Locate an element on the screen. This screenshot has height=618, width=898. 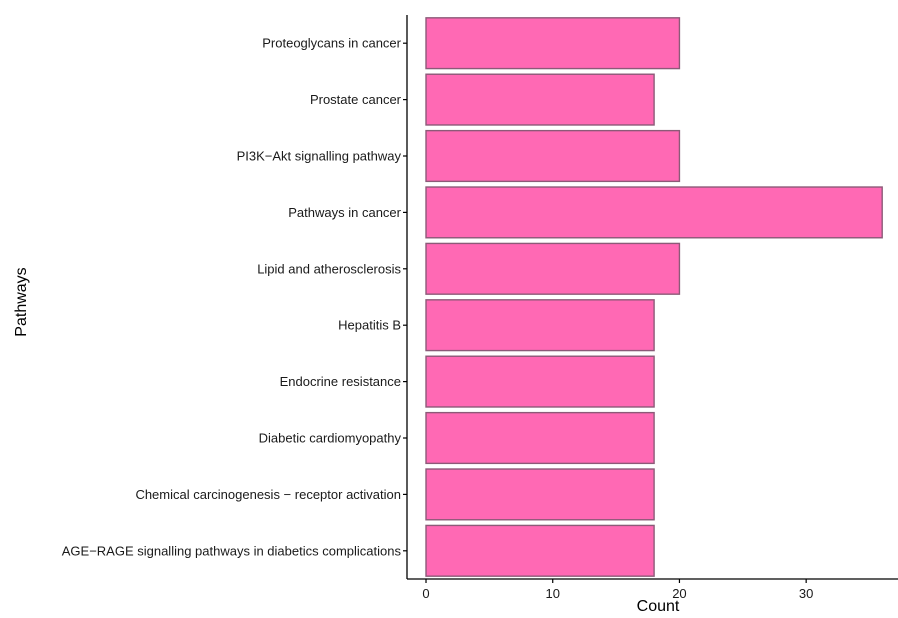
y-tick-label: Hepatitis B is located at coordinates (369, 325).